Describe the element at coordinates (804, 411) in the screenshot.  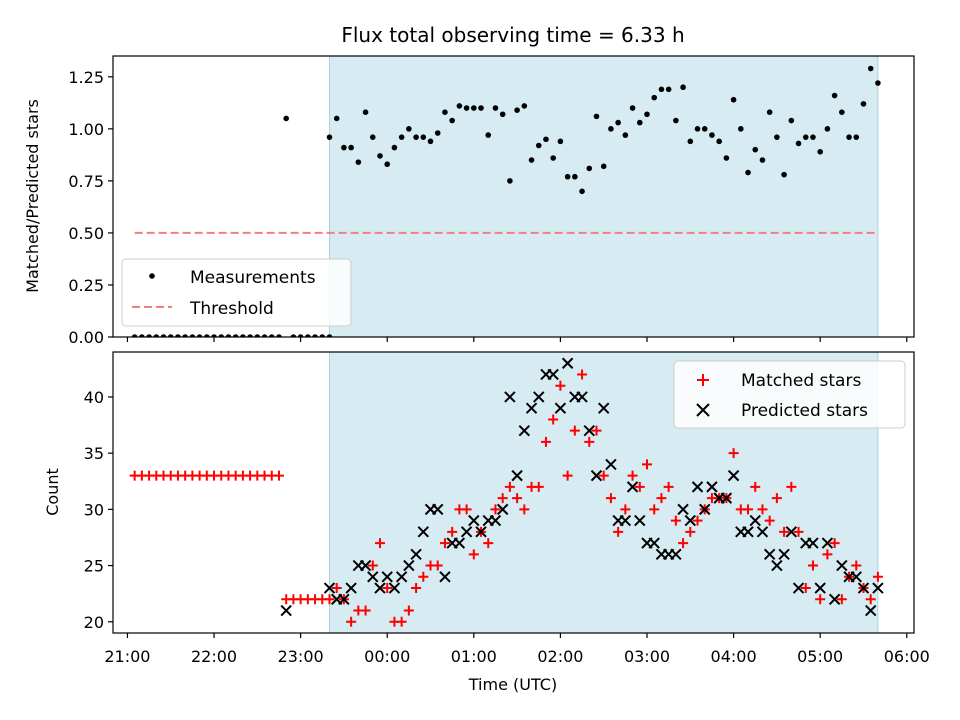
I see `legend-predicted-label: Predicted stars` at that location.